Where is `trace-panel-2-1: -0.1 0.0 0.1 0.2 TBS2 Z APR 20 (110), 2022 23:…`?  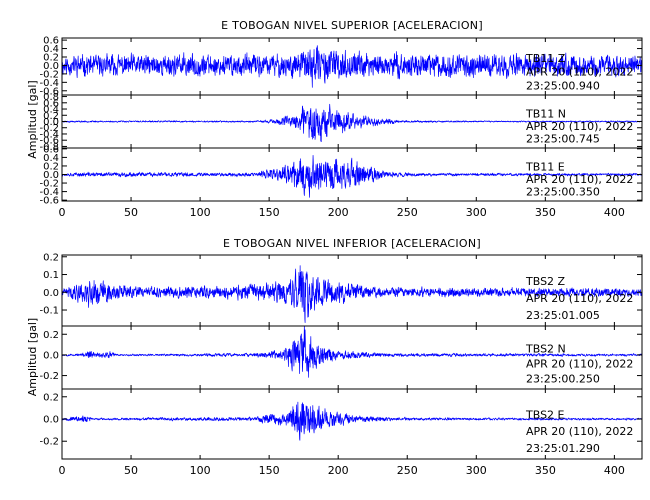
trace-panel-2-1: -0.1 0.0 0.1 0.2 TBS2 Z APR 20 (110), 2022 23:… is located at coordinates (341, 289).